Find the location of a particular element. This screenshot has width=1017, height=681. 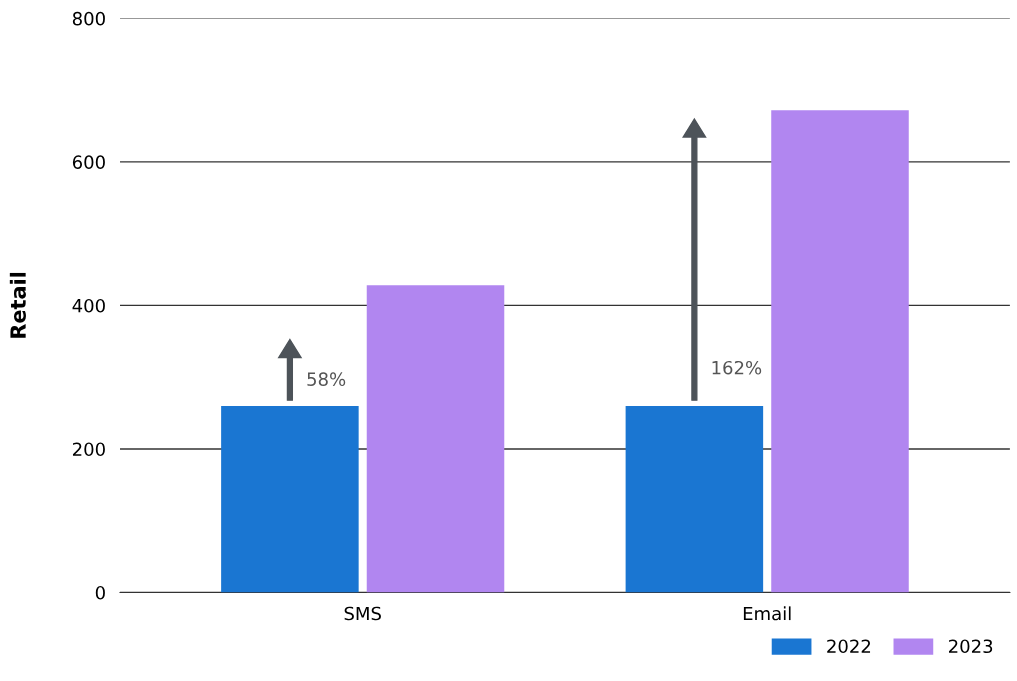

annotation: 58% is located at coordinates (326, 379).